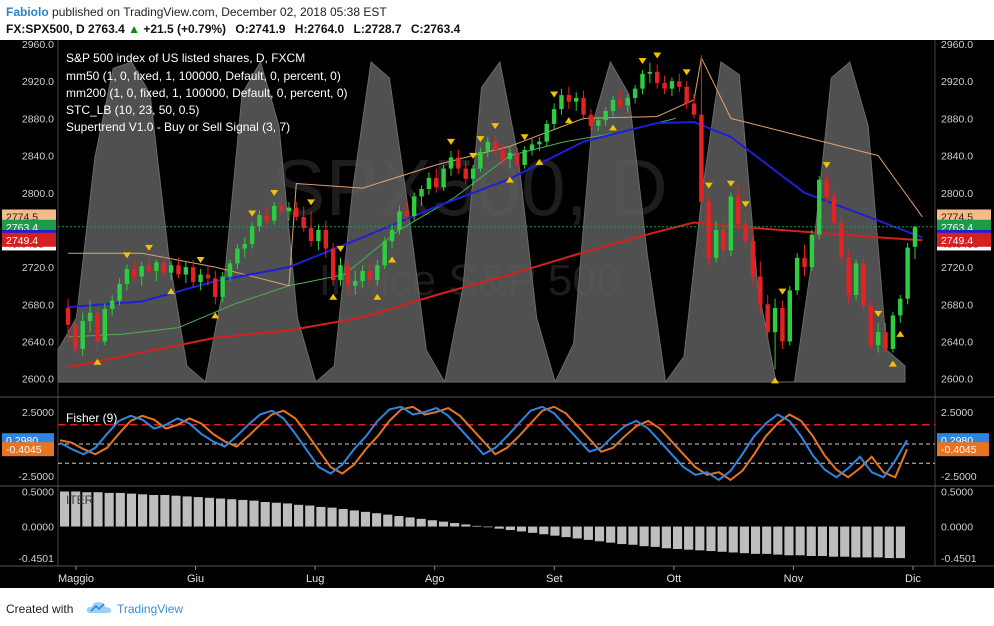  What do you see at coordinates (957, 119) in the screenshot?
I see `y-tick-label-right: 2880.0` at bounding box center [957, 119].